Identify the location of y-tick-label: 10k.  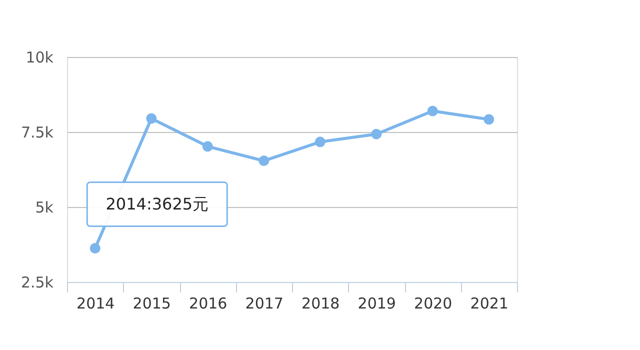
(40, 57).